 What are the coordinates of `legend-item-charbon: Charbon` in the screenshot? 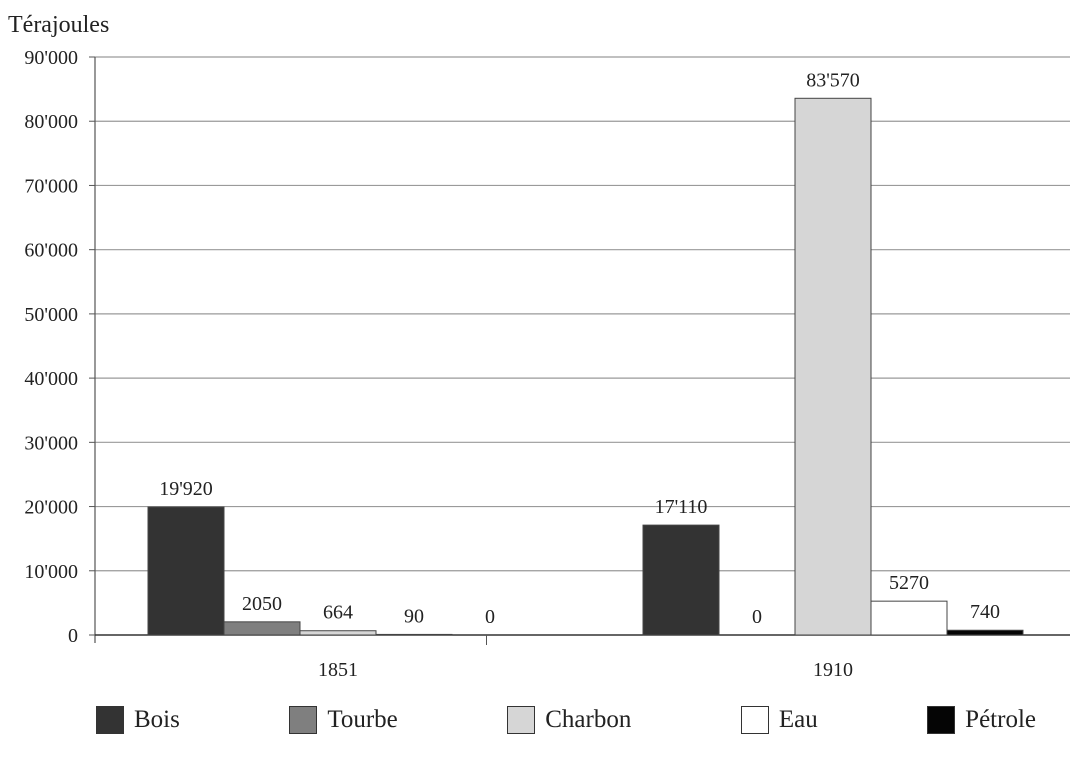 It's located at (569, 720).